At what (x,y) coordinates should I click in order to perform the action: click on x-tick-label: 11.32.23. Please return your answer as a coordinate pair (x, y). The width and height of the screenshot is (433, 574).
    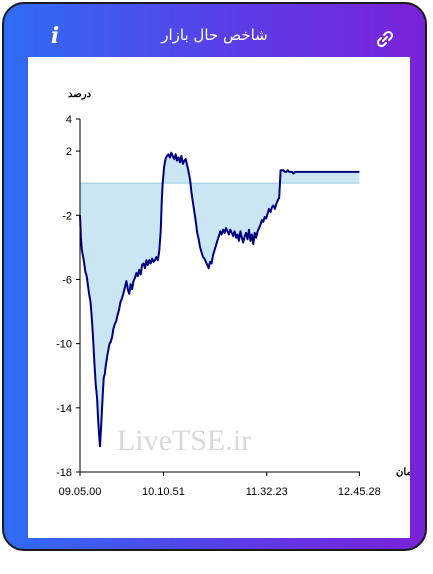
    Looking at the image, I should click on (267, 492).